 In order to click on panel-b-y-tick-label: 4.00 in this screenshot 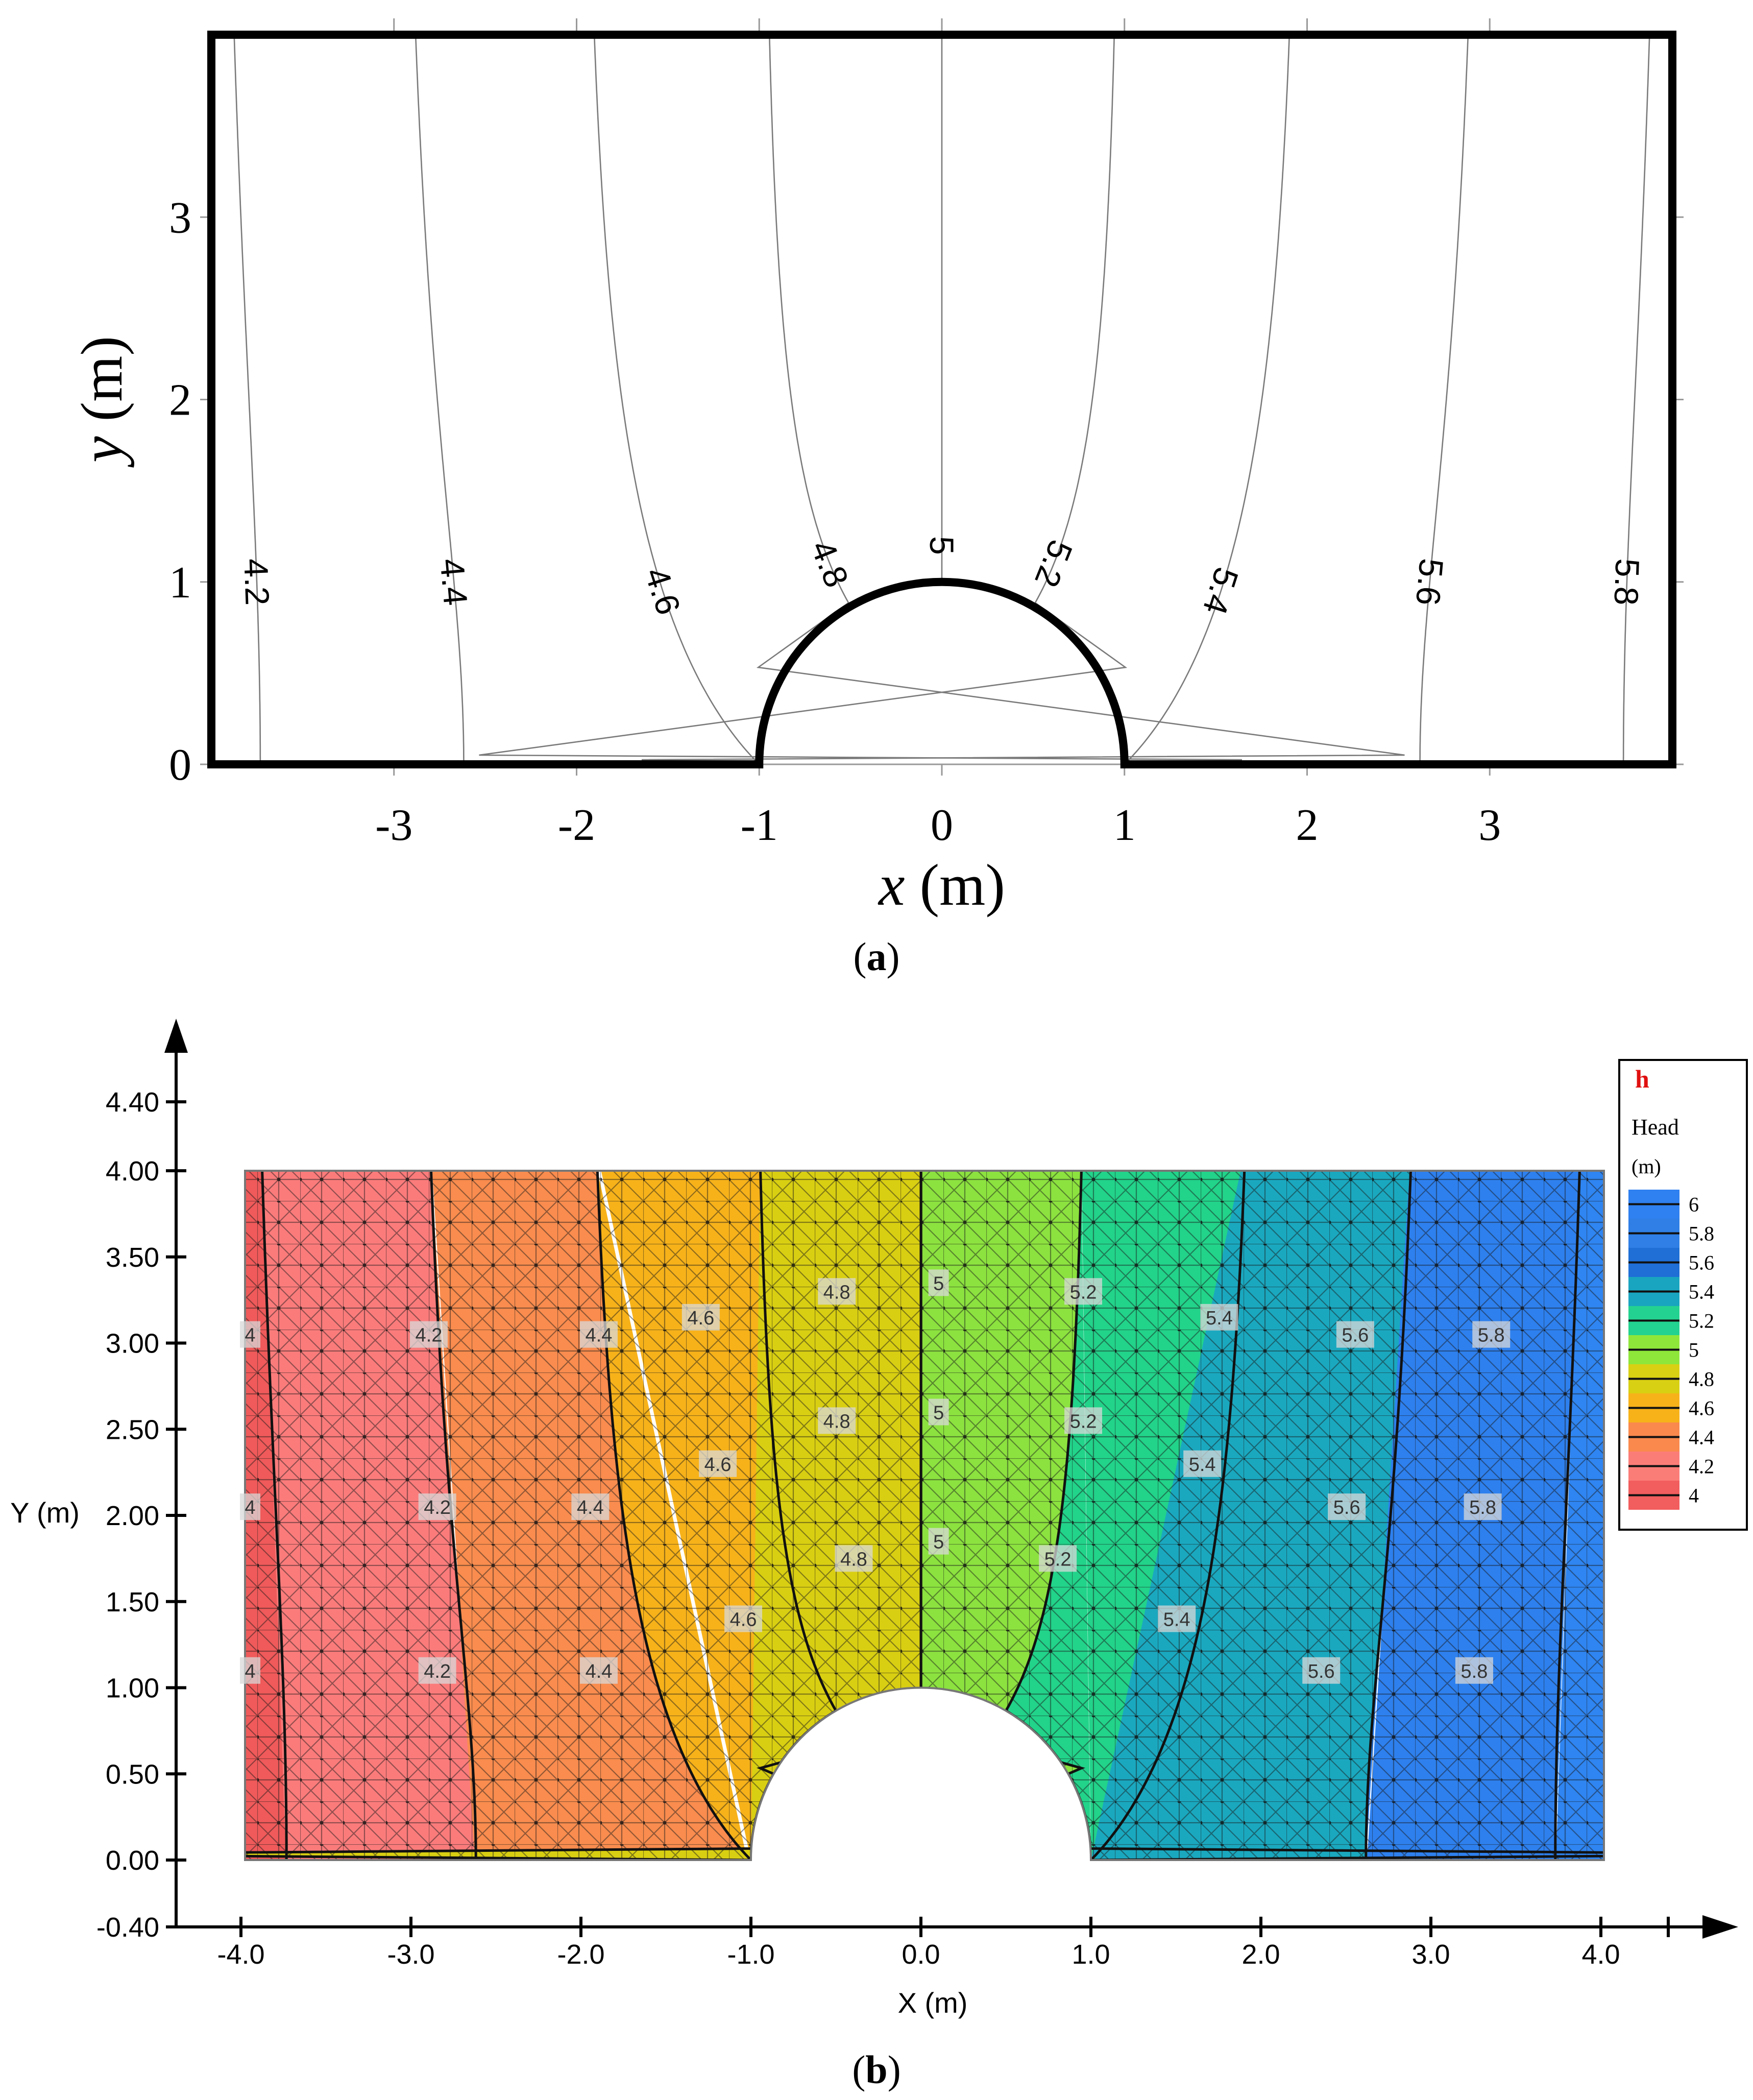, I will do `click(132, 1171)`.